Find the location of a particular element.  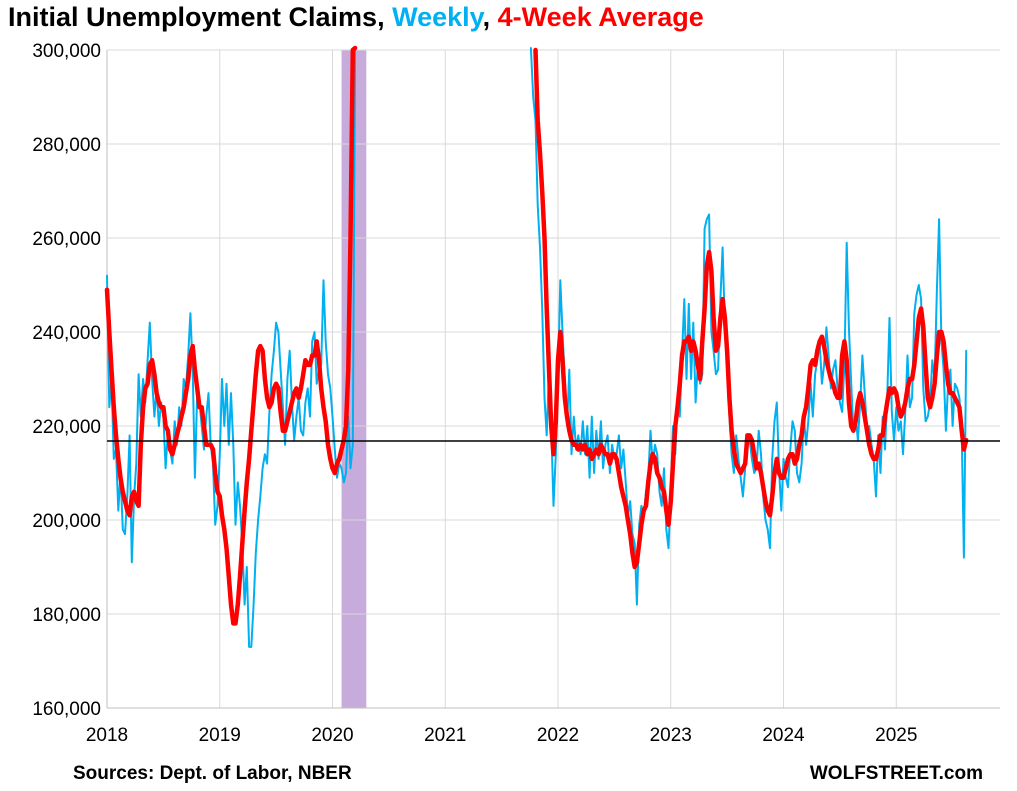

site-credit: WOLFSTREET.com is located at coordinates (896, 773).